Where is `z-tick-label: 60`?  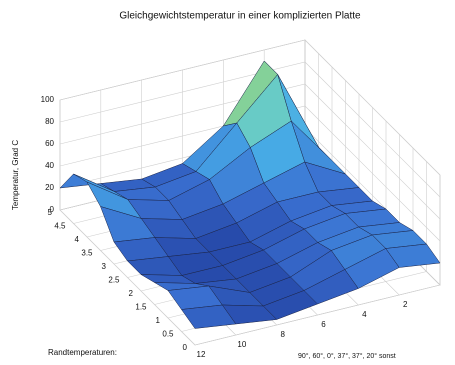
z-tick-label: 60 is located at coordinates (49, 143).